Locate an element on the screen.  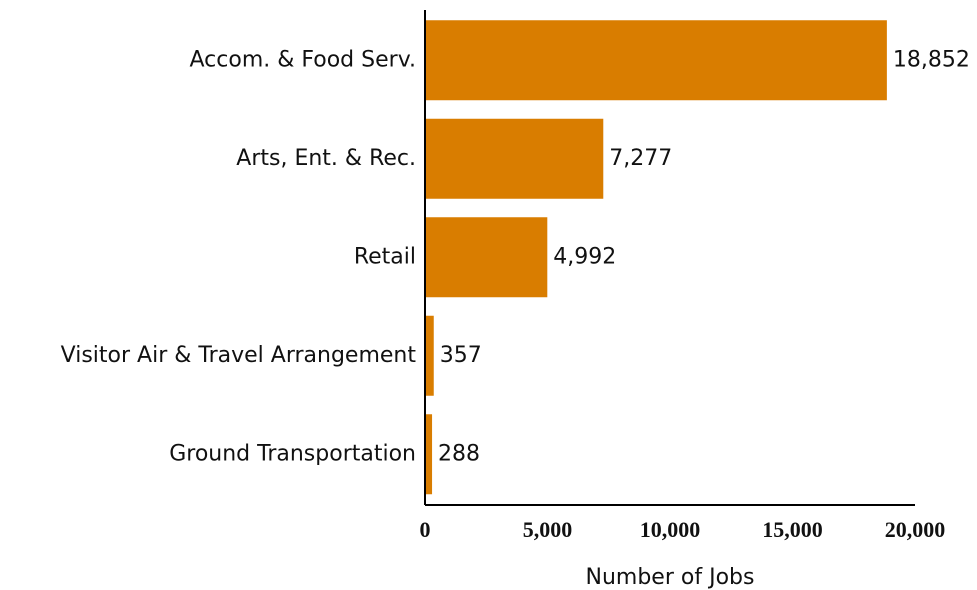
y-tick-label: Visitor Air & Travel Arrangement is located at coordinates (239, 355).